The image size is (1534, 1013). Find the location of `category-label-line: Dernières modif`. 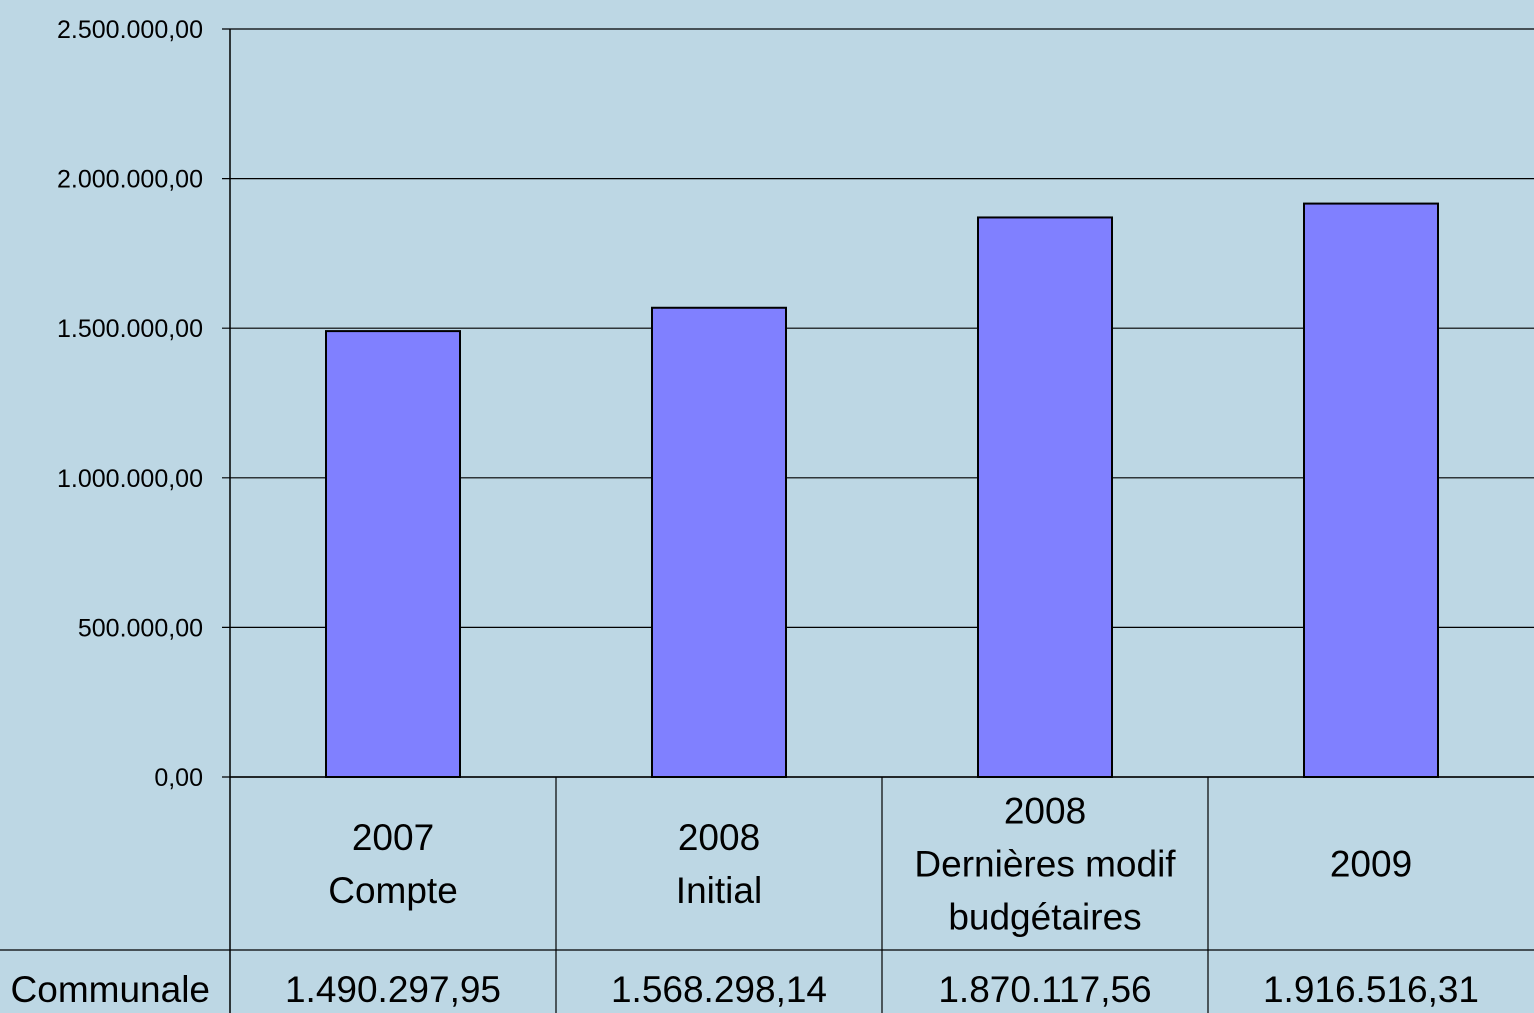

category-label-line: Dernières modif is located at coordinates (1045, 864).